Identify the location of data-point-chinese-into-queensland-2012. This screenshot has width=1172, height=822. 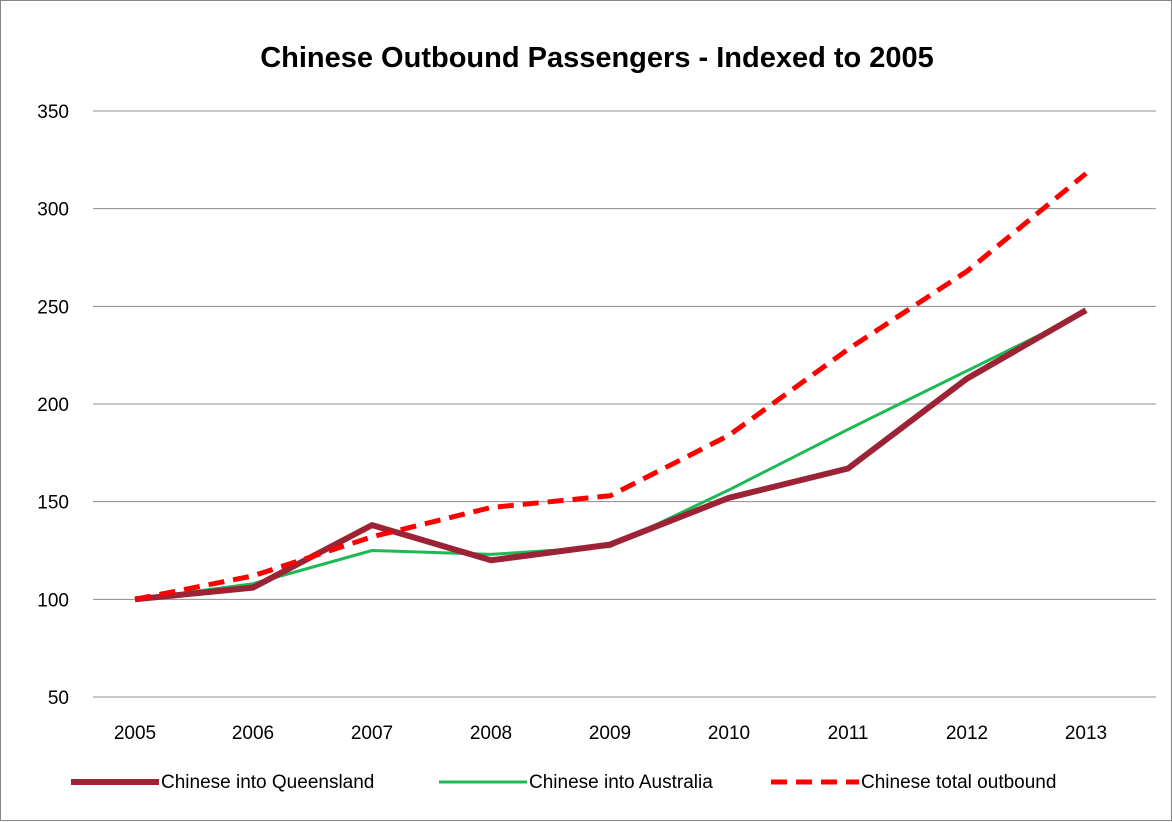
(967, 379).